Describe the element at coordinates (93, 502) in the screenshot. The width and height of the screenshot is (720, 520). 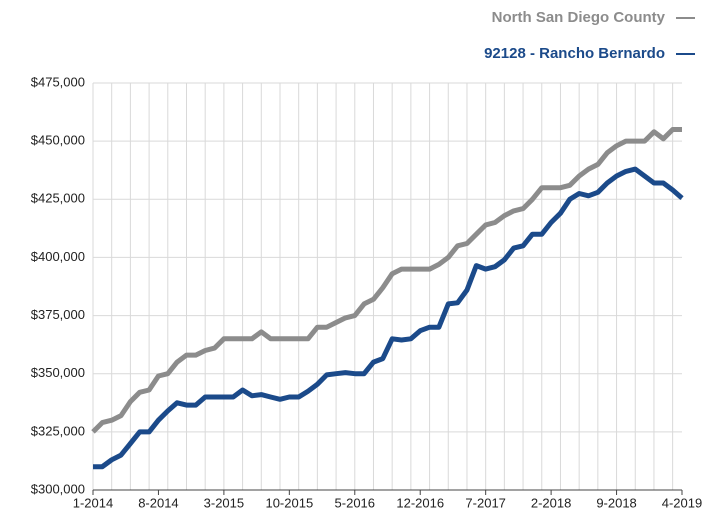
I see `x-tick-label: 1-2014` at that location.